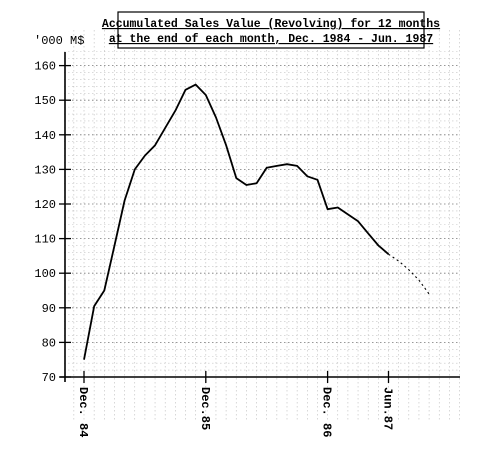 Image resolution: width=500 pixels, height=450 pixels. What do you see at coordinates (327, 412) in the screenshot?
I see `x-tick-label: Dec. 86` at bounding box center [327, 412].